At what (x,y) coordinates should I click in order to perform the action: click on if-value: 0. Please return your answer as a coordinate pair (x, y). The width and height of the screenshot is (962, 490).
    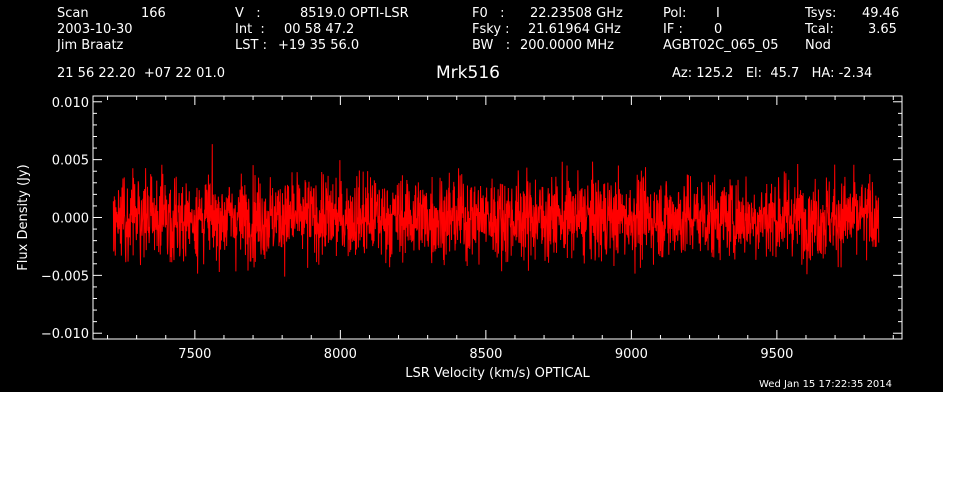
    Looking at the image, I should click on (718, 29).